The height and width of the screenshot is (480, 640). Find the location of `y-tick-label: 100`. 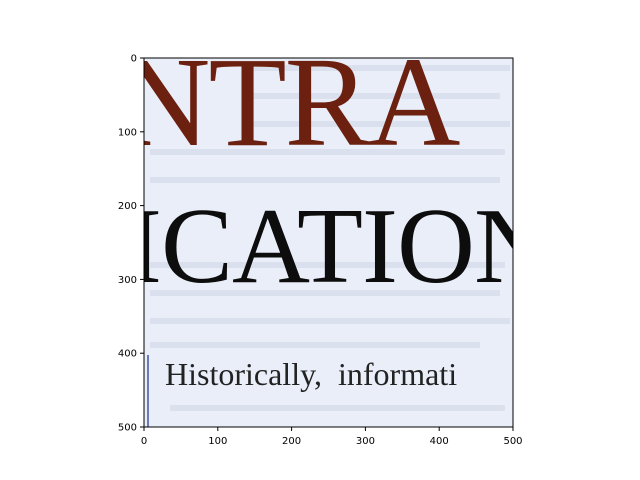

y-tick-label: 100 is located at coordinates (127, 132).